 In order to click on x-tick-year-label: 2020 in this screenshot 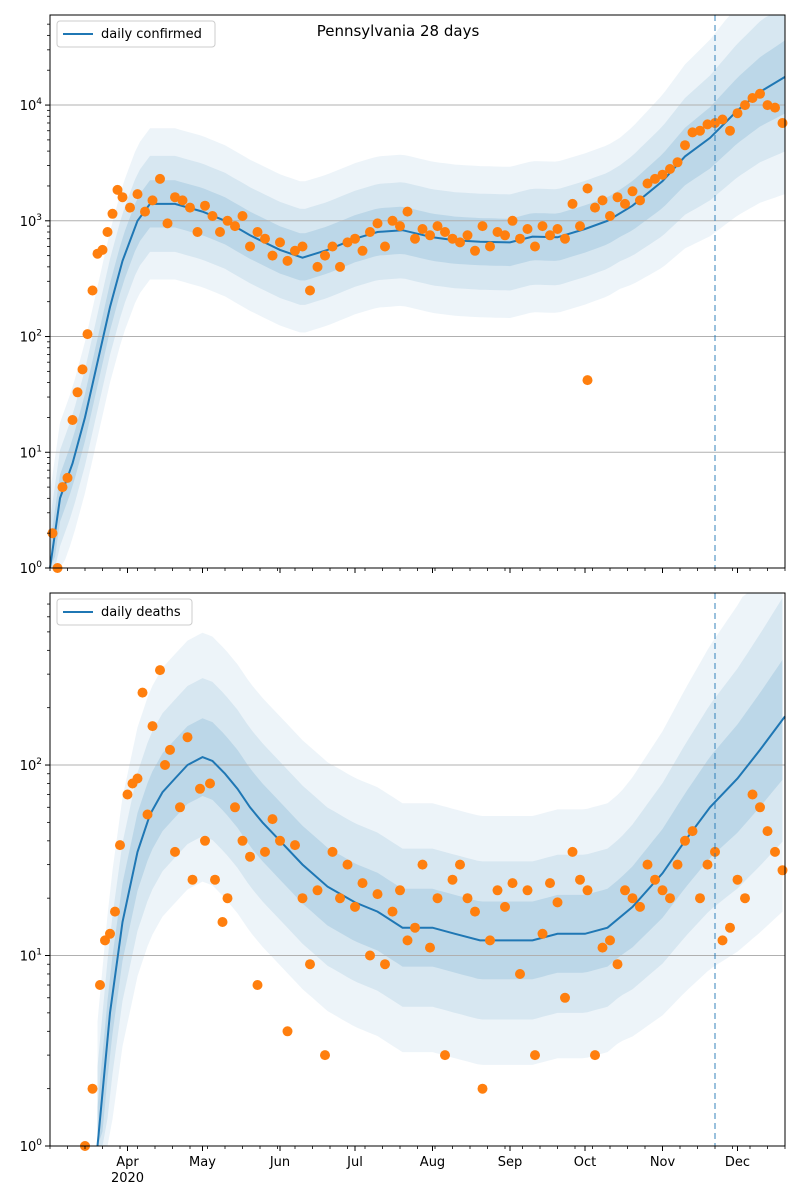, I will do `click(127, 1178)`.